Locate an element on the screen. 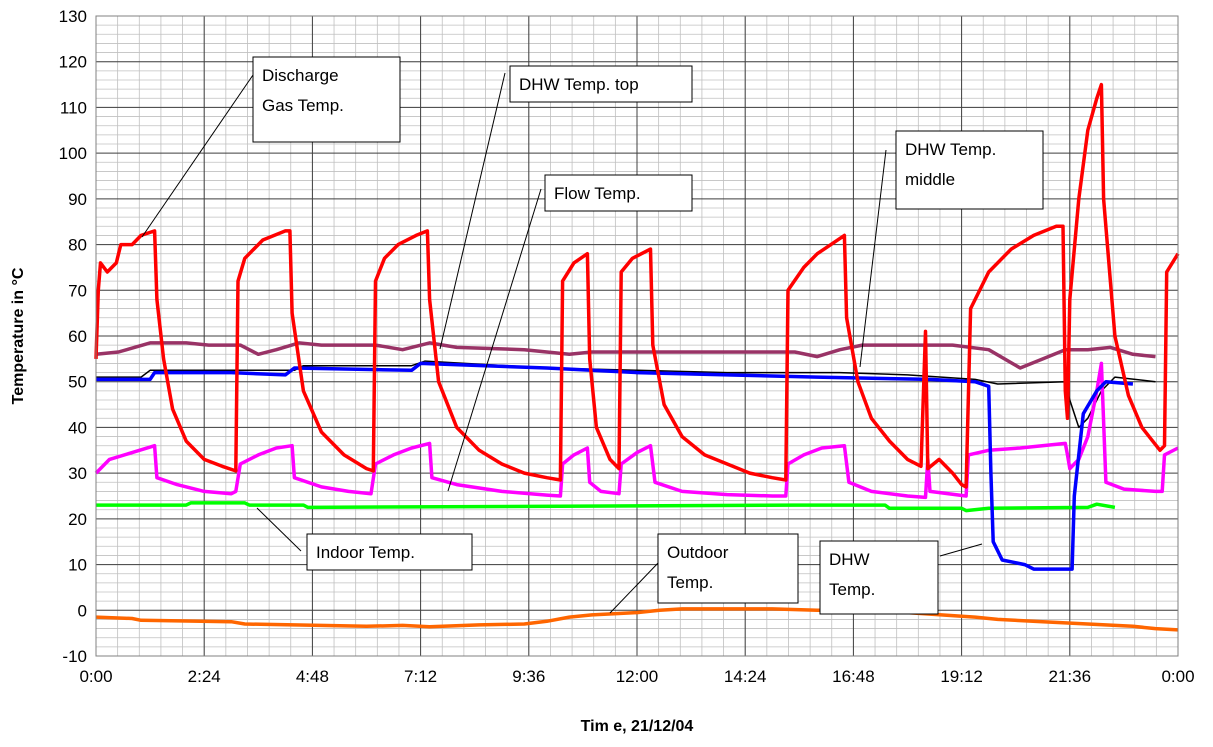  y-tick-label: 20 is located at coordinates (77, 519).